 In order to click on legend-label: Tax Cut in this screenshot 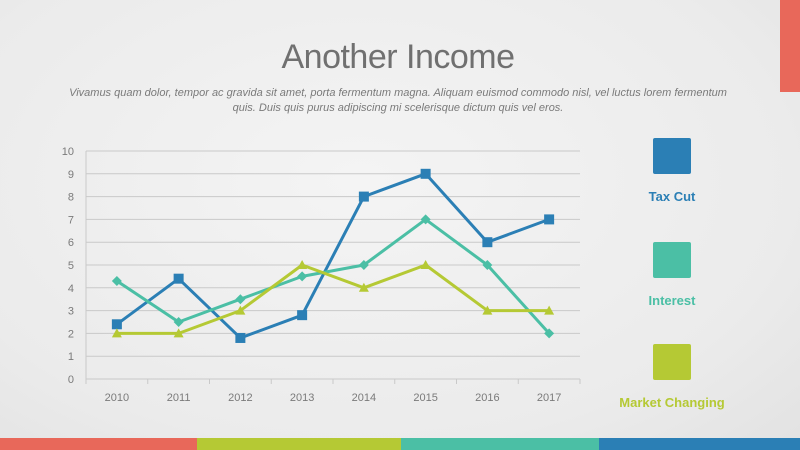, I will do `click(672, 196)`.